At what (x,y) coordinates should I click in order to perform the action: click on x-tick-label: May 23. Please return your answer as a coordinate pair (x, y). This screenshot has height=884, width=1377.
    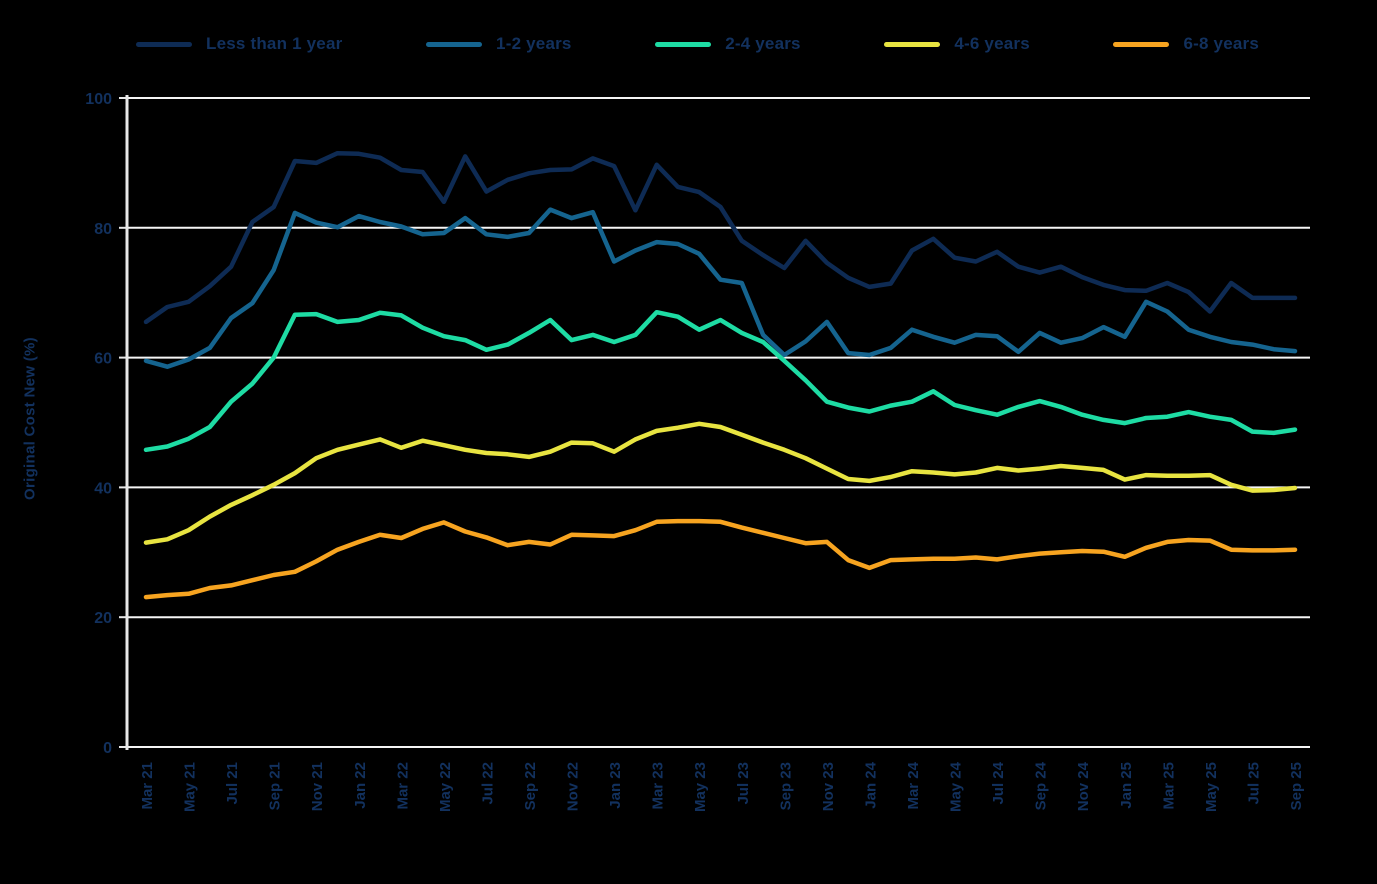
    Looking at the image, I should click on (700, 787).